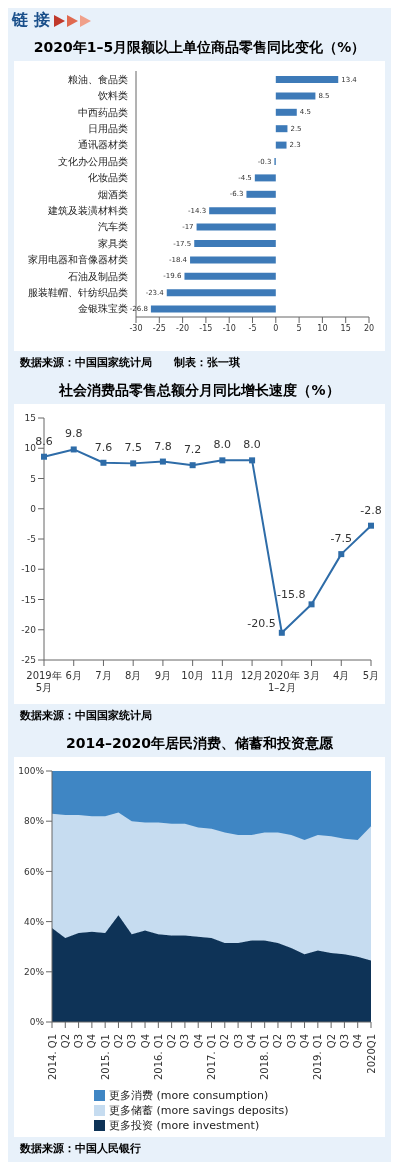 This screenshot has height=1176, width=399. What do you see at coordinates (103, 145) in the screenshot?
I see `y-tick-label: 通讯器材类` at bounding box center [103, 145].